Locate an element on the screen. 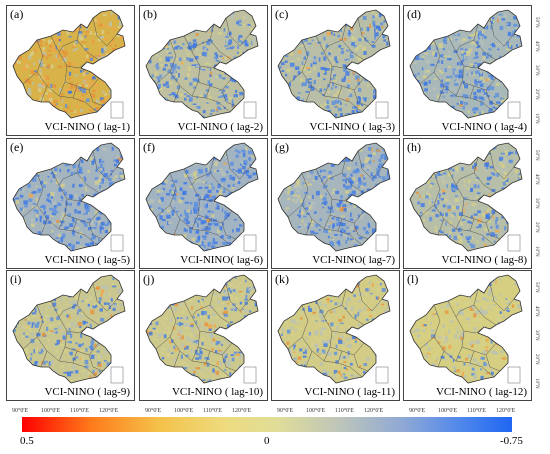 The height and width of the screenshot is (454, 550). map-panel: (f) VCI-NINO( lag-6) is located at coordinates (203, 203).